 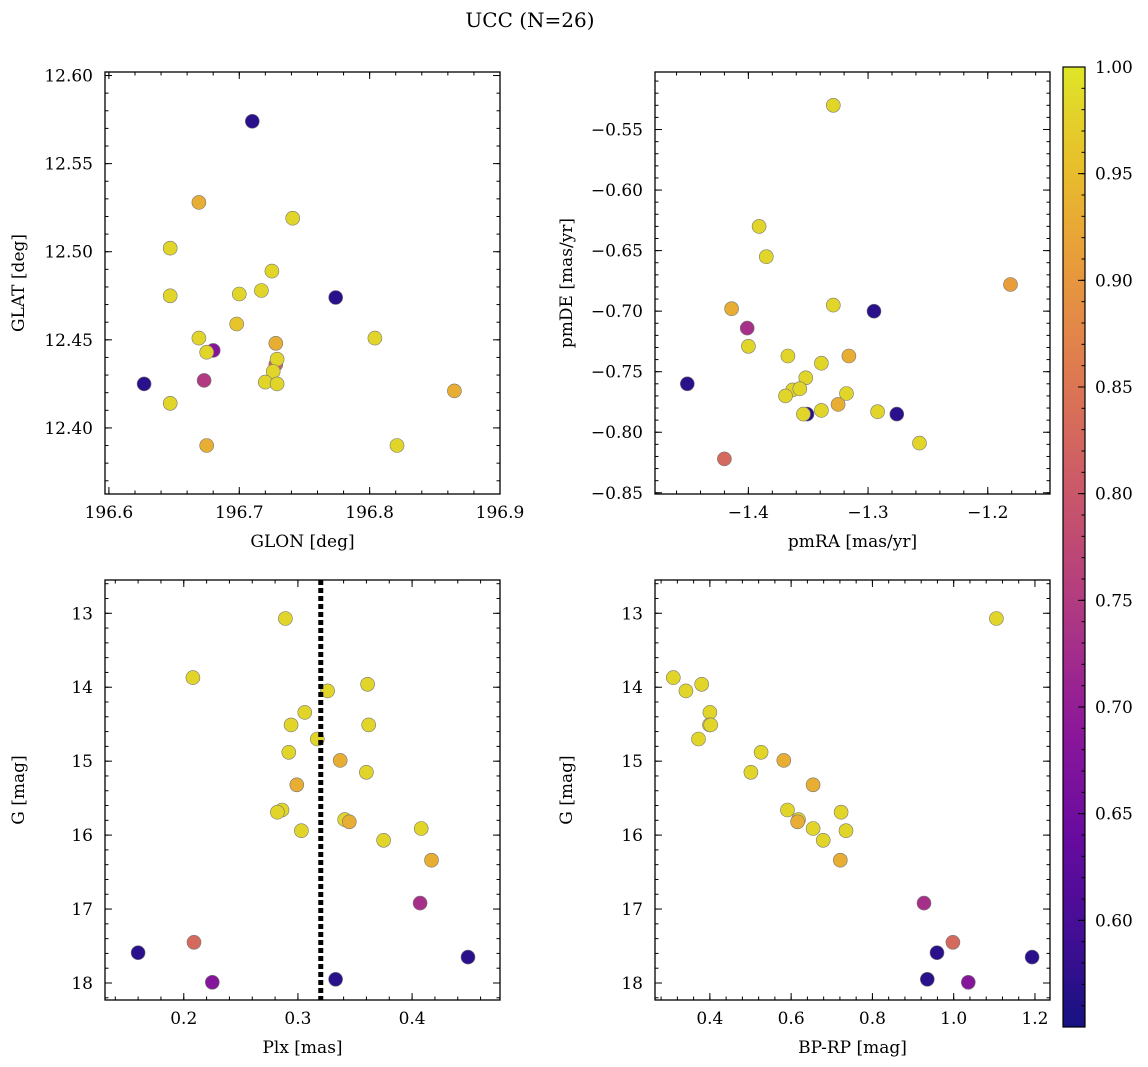 I want to click on y-tick-label: 18, so click(x=82, y=984).